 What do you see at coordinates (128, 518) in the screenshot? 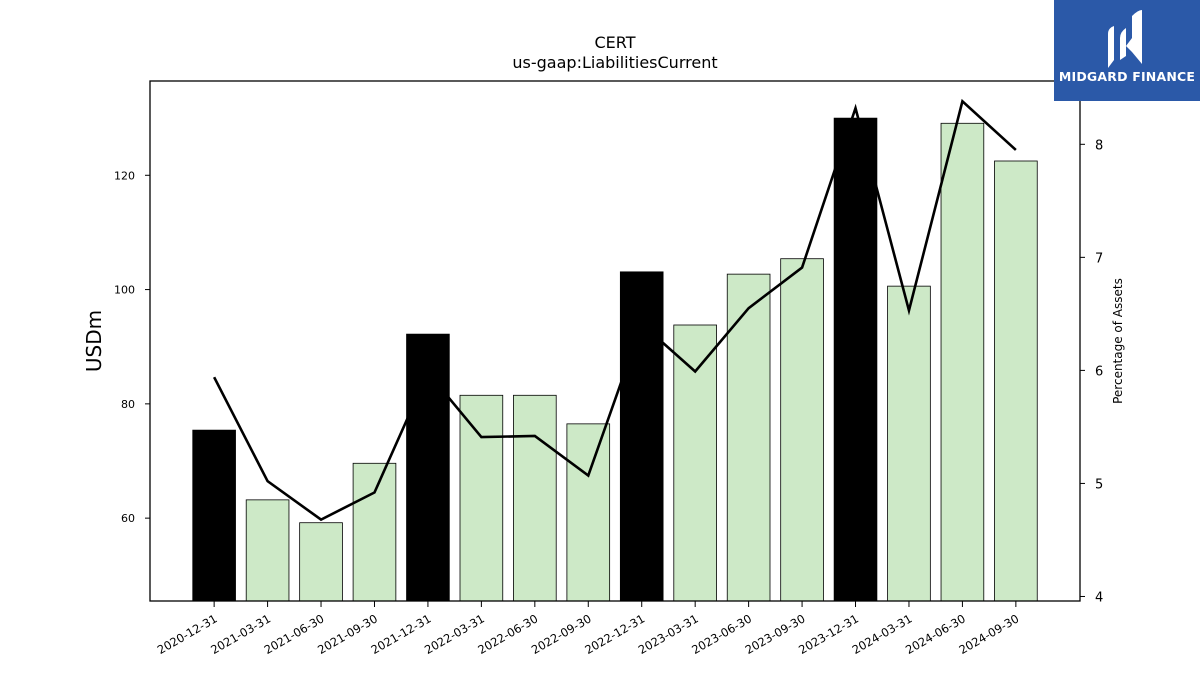
I see `y-tick-label-60: 60` at bounding box center [128, 518].